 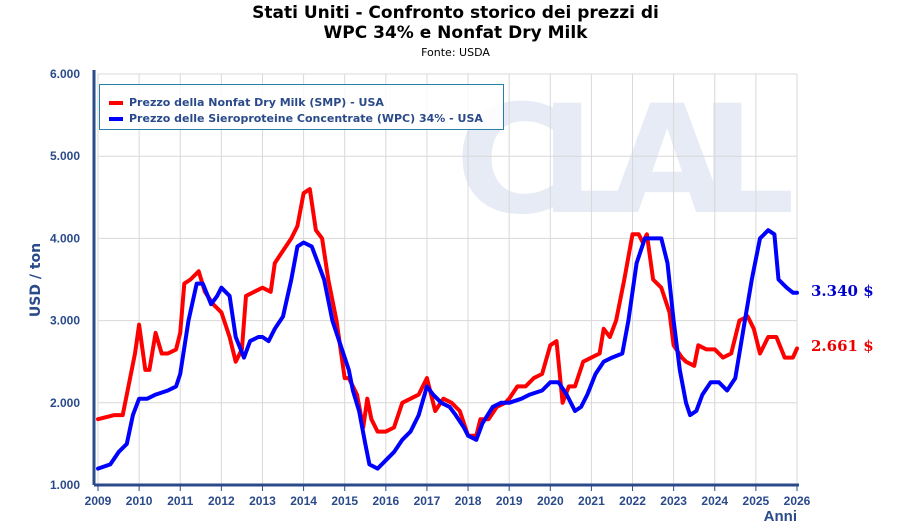 What do you see at coordinates (65, 238) in the screenshot?
I see `y-tick-label: 4.000` at bounding box center [65, 238].